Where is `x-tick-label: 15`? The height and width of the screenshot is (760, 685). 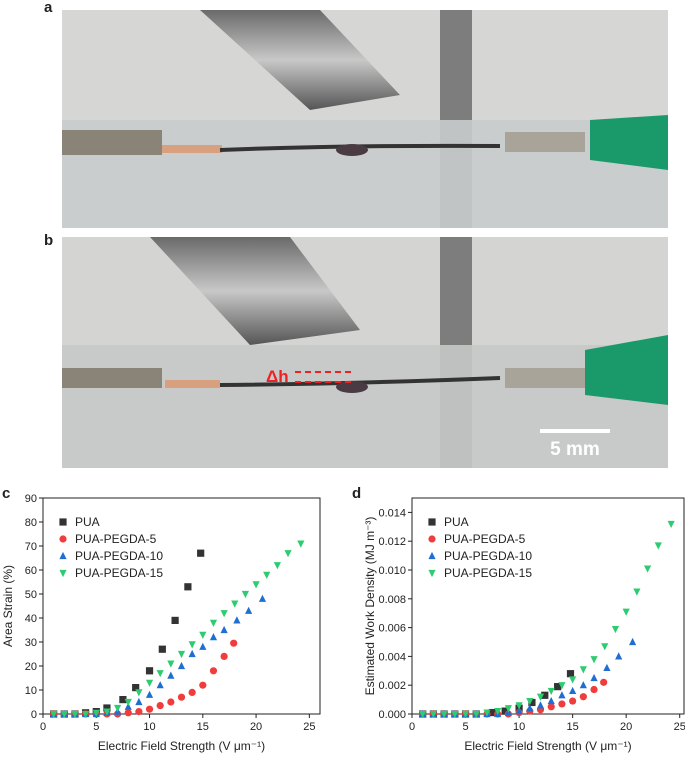 x-tick-label: 15 is located at coordinates (573, 727).